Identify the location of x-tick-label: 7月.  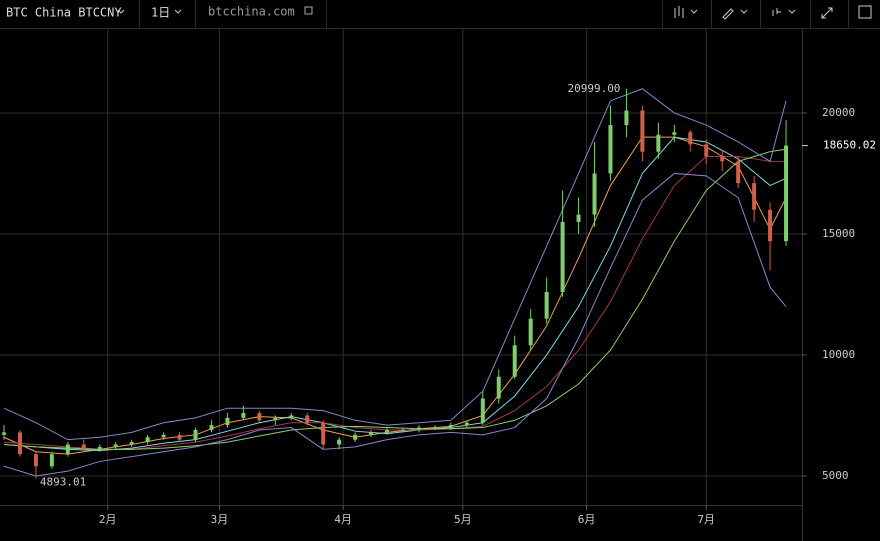
(706, 519).